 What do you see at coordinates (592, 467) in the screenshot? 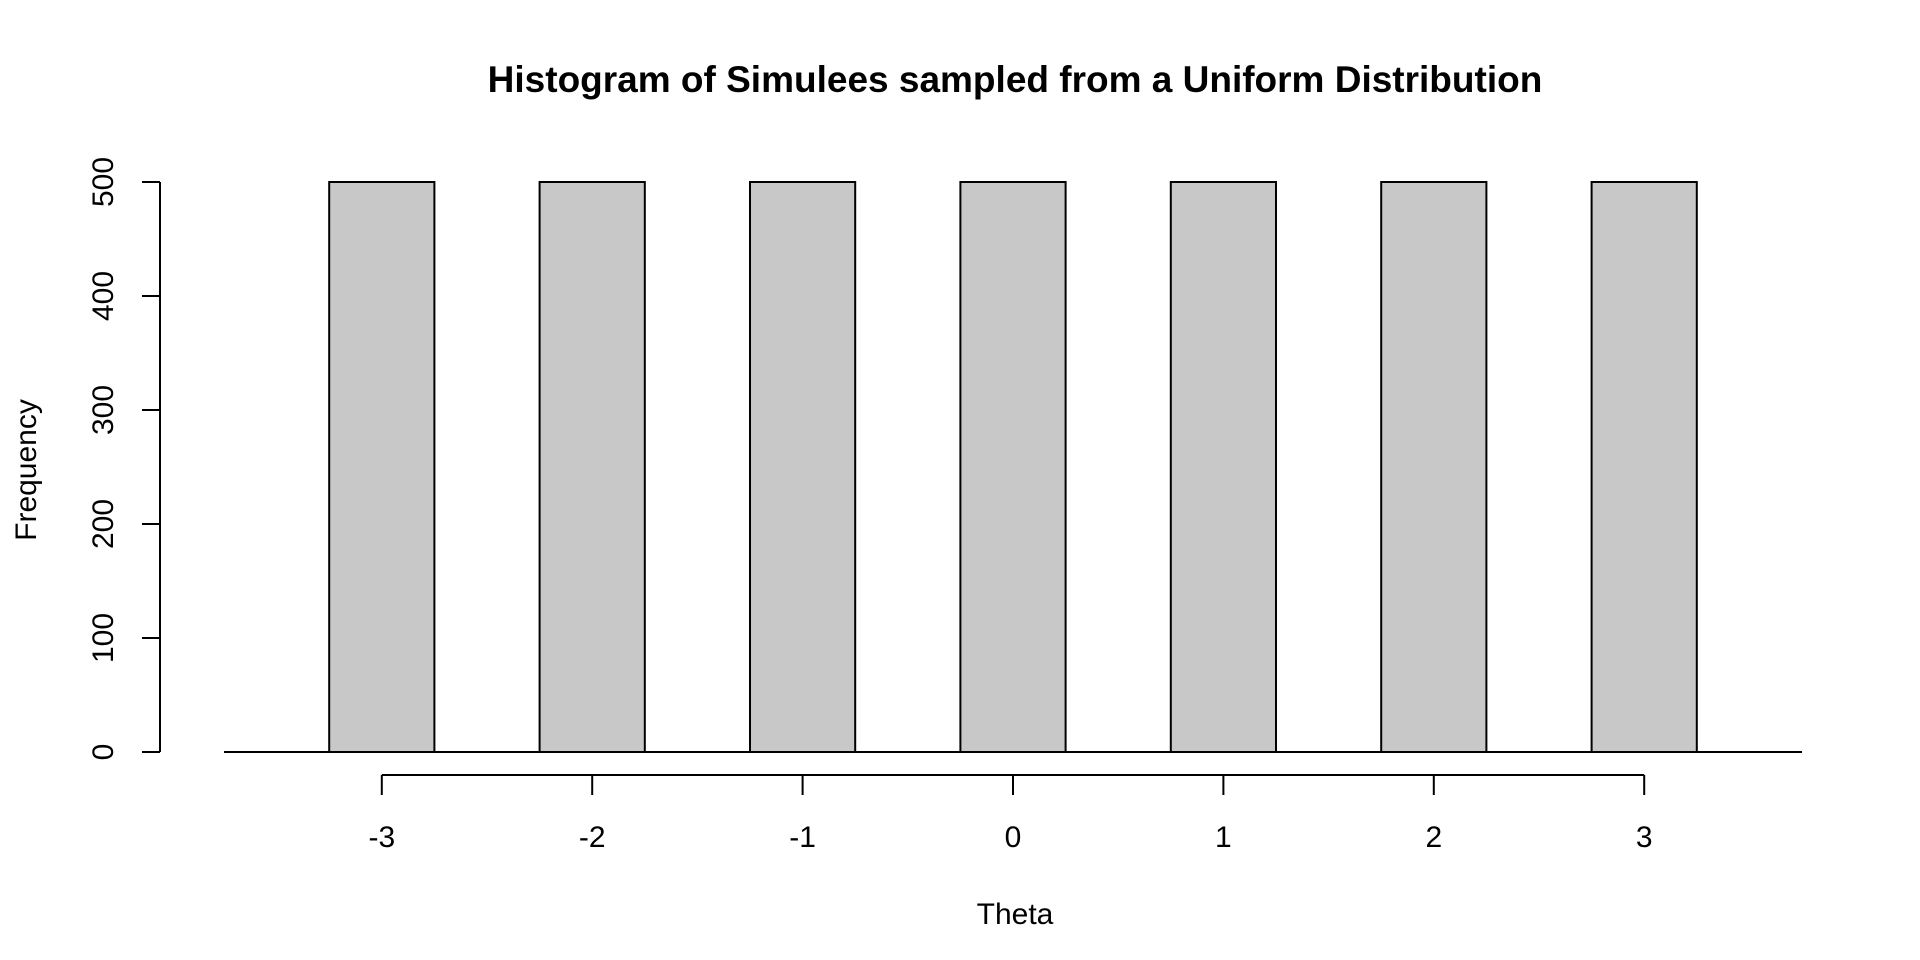
I see `bar--2` at bounding box center [592, 467].